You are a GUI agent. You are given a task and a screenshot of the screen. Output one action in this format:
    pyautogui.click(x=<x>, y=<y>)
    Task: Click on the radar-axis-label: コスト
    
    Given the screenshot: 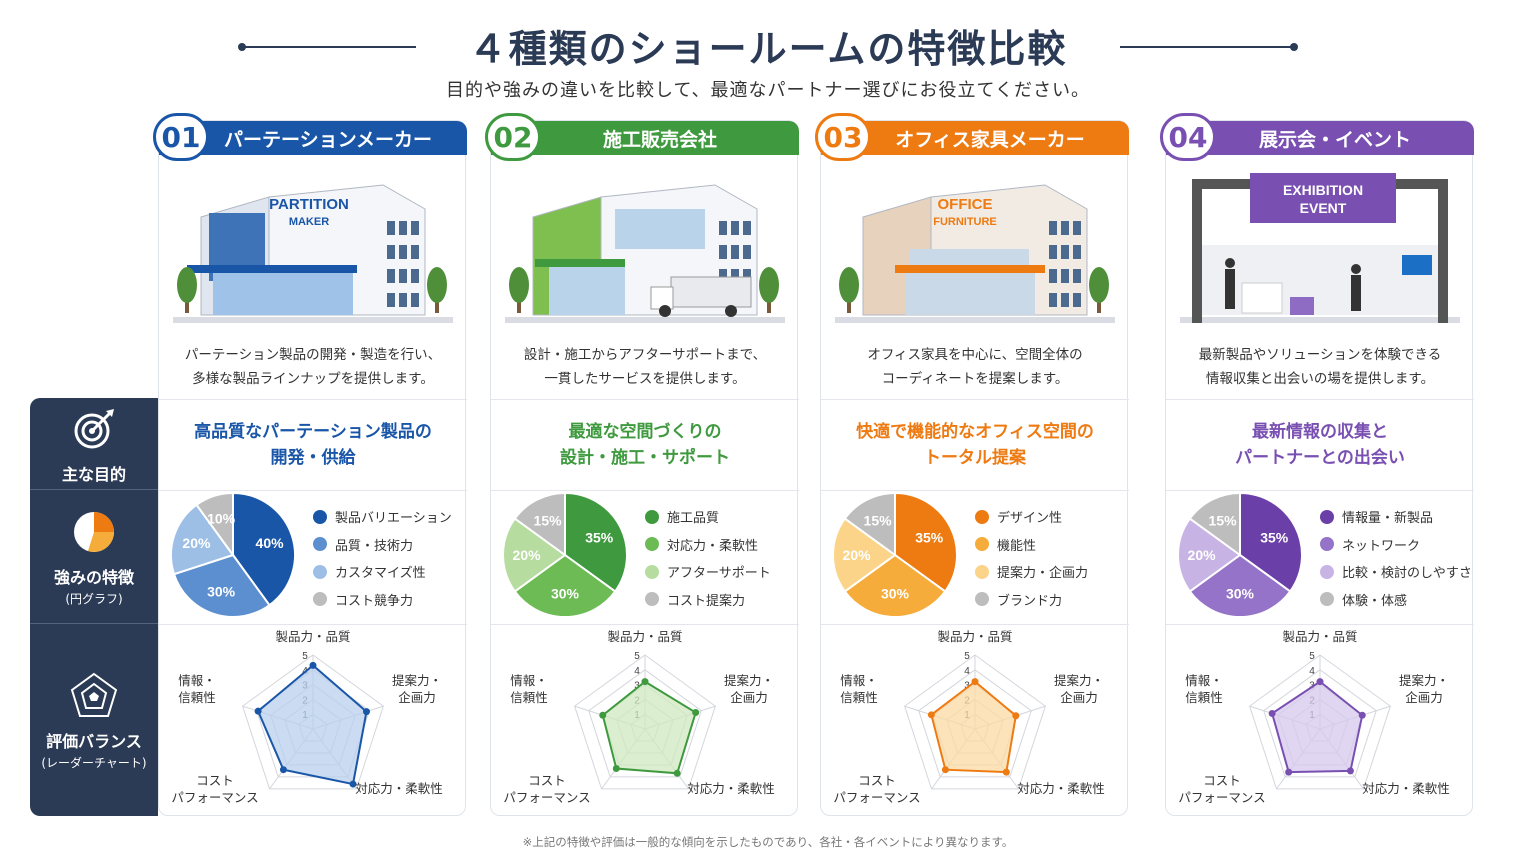 What is the action you would take?
    pyautogui.click(x=1222, y=780)
    